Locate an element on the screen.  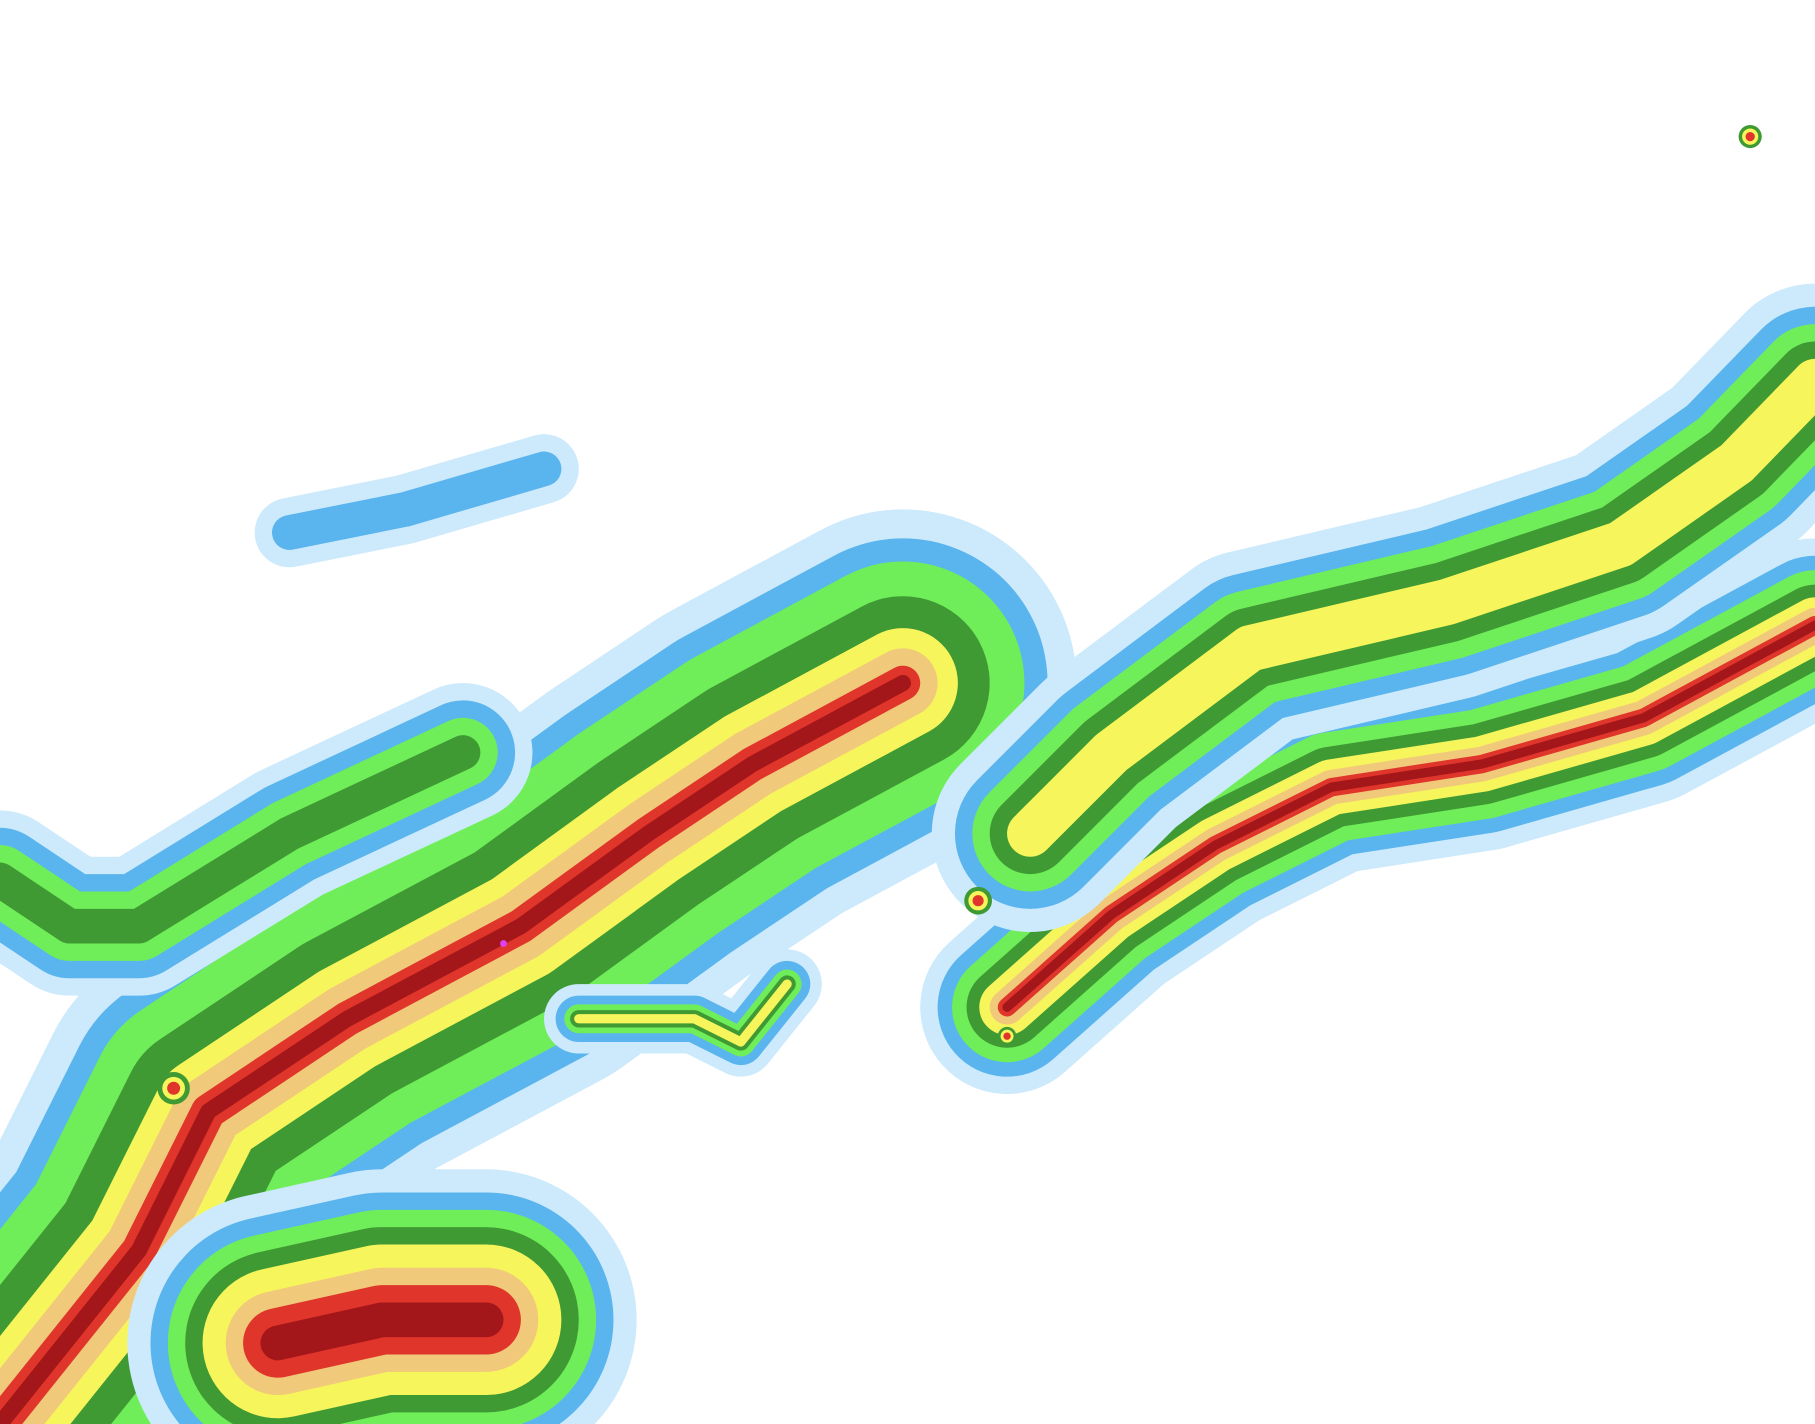
trailing-band-moderate-heavy is located at coordinates (683, 1013).